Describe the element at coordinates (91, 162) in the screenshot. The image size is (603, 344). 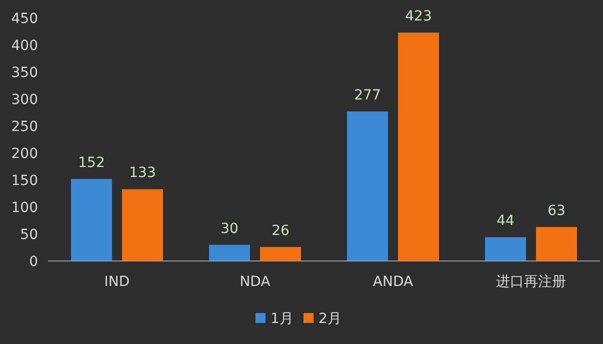
I see `data-label: 152` at that location.